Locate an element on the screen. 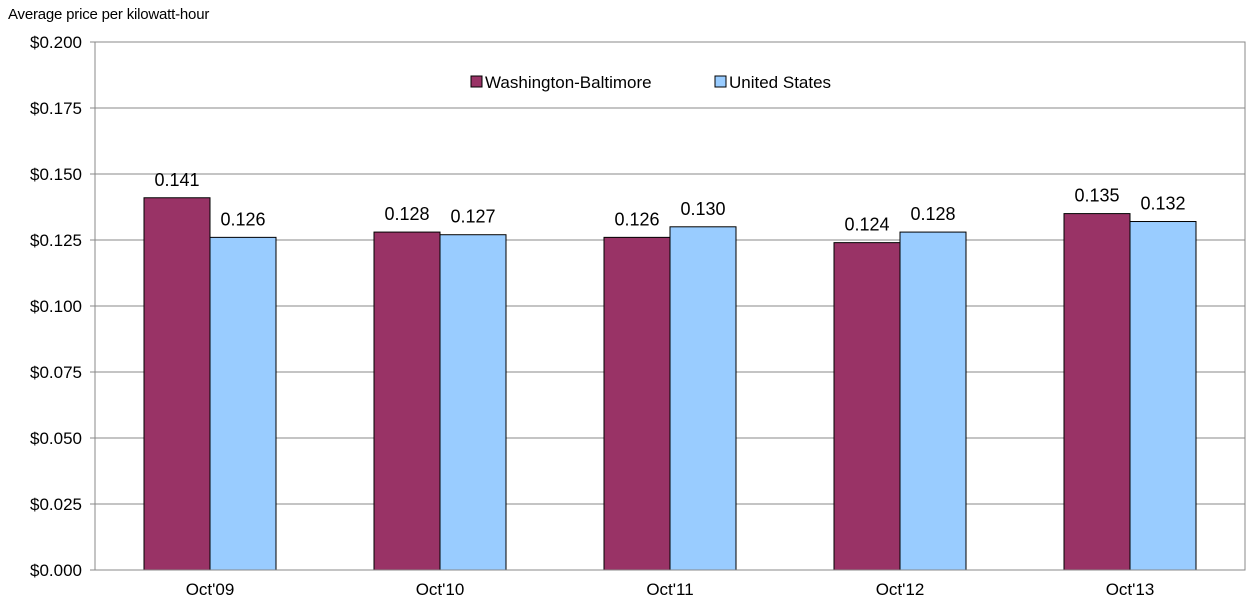 This screenshot has height=607, width=1253. y-tick-label: $0.050 is located at coordinates (56, 438).